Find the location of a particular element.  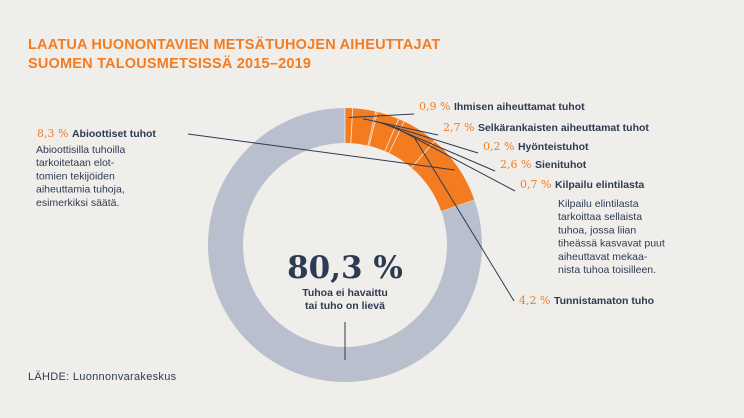

slice-label-4: 2,6 % Sienituhot is located at coordinates (543, 164).